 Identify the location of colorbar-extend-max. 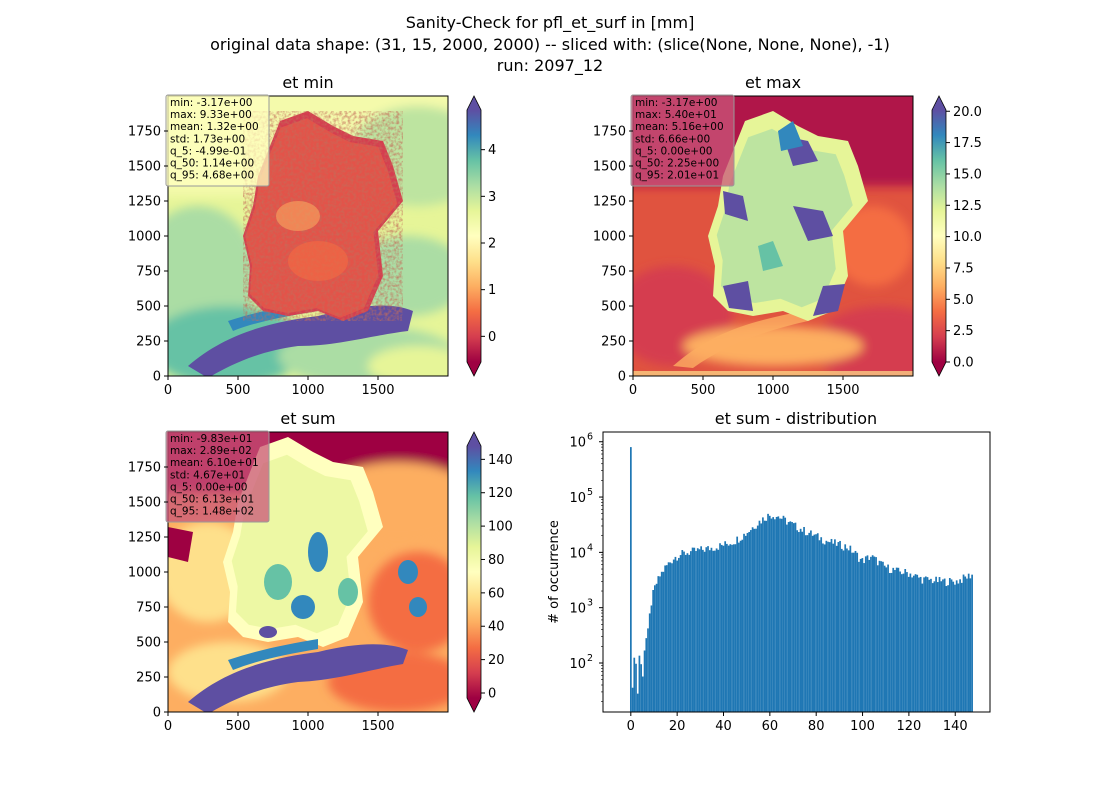
(474, 439).